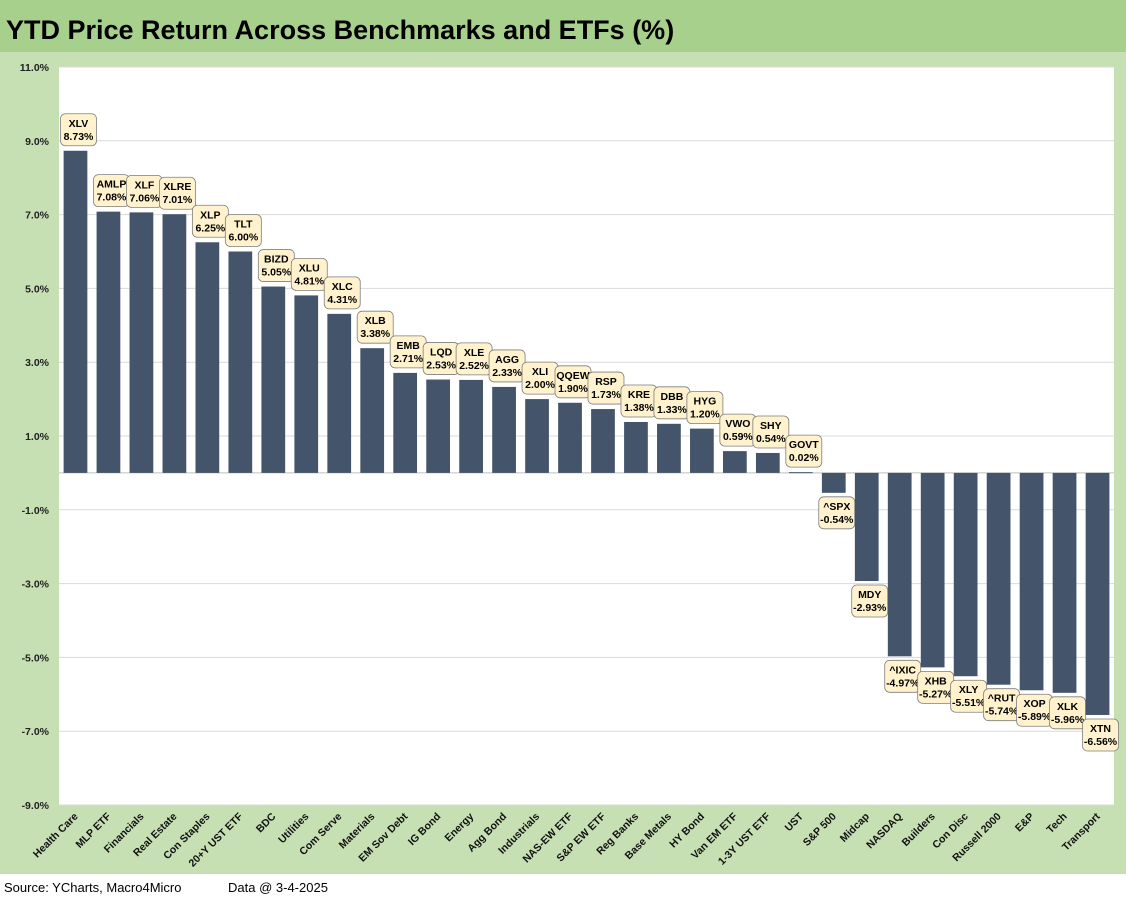 The width and height of the screenshot is (1126, 905). What do you see at coordinates (540, 372) in the screenshot?
I see `data-label-ticker: XLI` at bounding box center [540, 372].